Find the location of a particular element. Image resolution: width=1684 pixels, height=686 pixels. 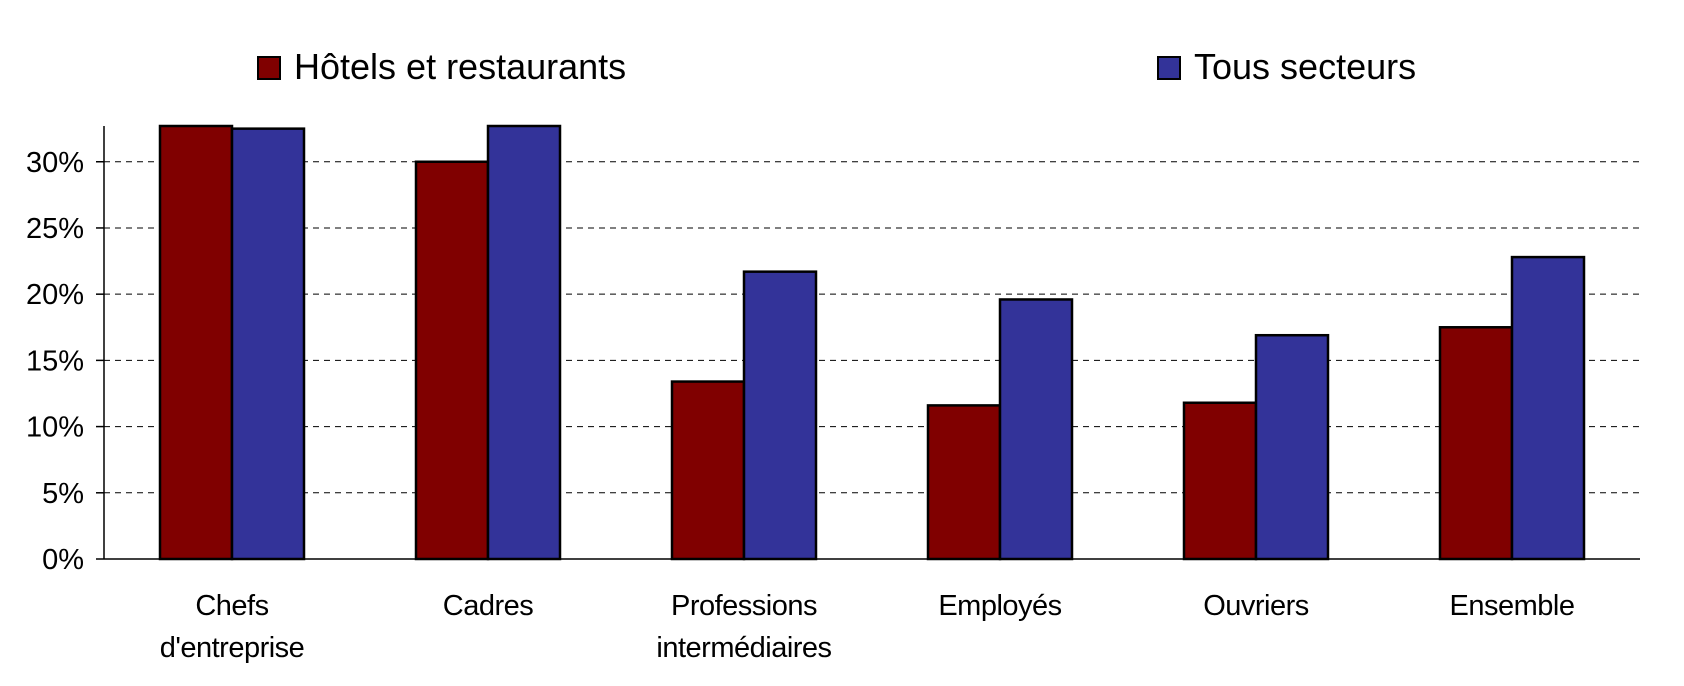

y-tick-labels: 0% 5% 10% 15% 20% 25% 30% is located at coordinates (55, 361).